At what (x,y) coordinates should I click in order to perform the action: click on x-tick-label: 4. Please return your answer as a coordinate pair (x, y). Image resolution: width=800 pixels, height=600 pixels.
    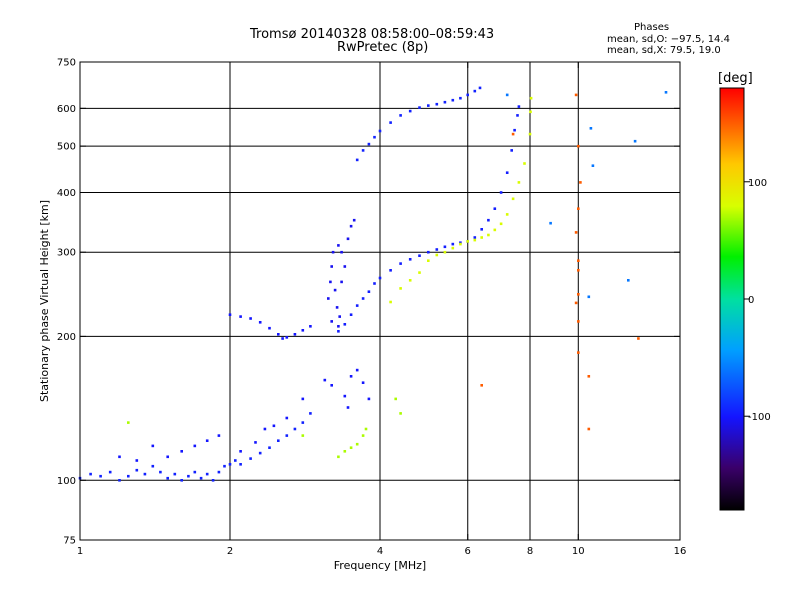
    Looking at the image, I should click on (380, 551).